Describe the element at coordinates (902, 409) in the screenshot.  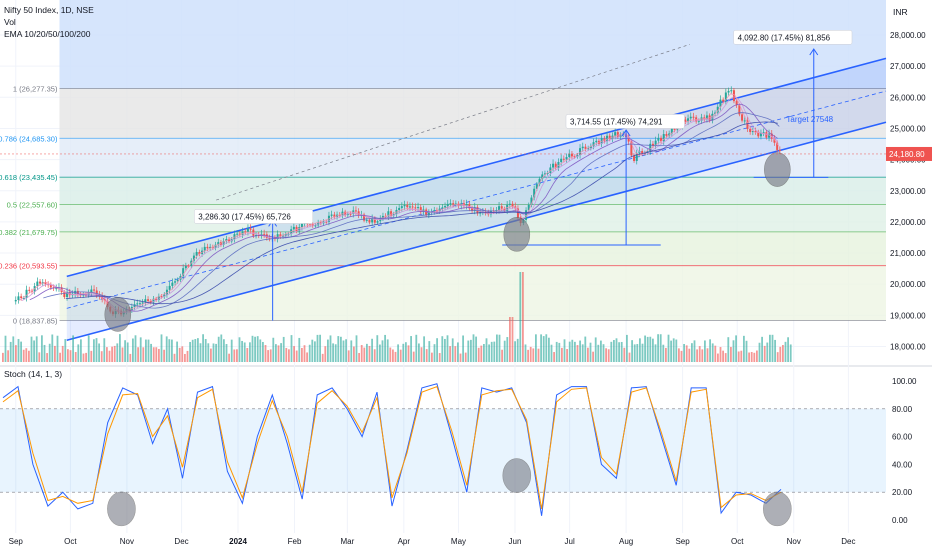
I see `stoch-y-tick-label: 80.00` at that location.